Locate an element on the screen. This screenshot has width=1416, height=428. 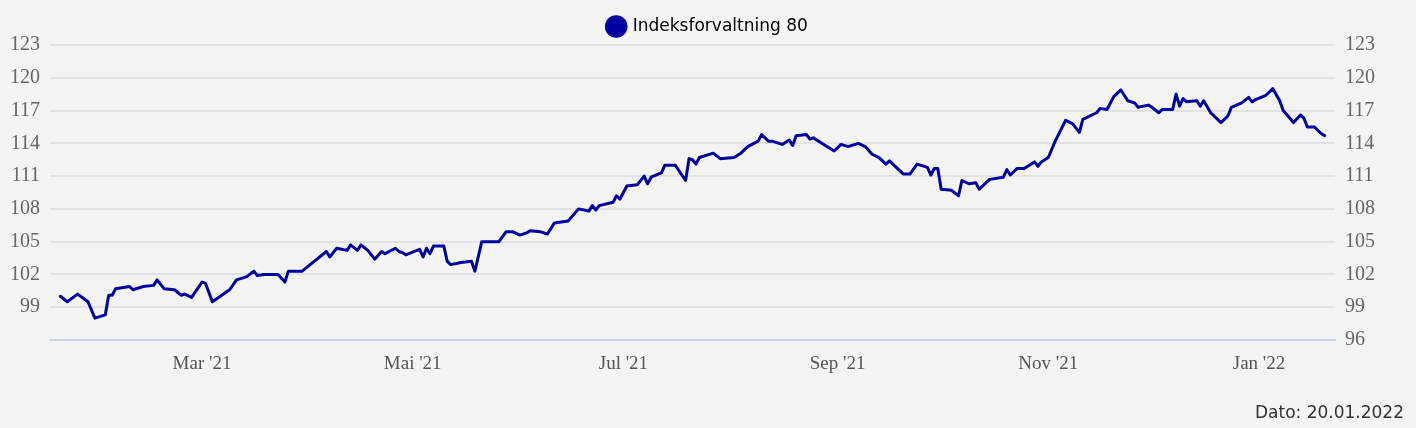
y-tick-label: 120 is located at coordinates (25, 76).